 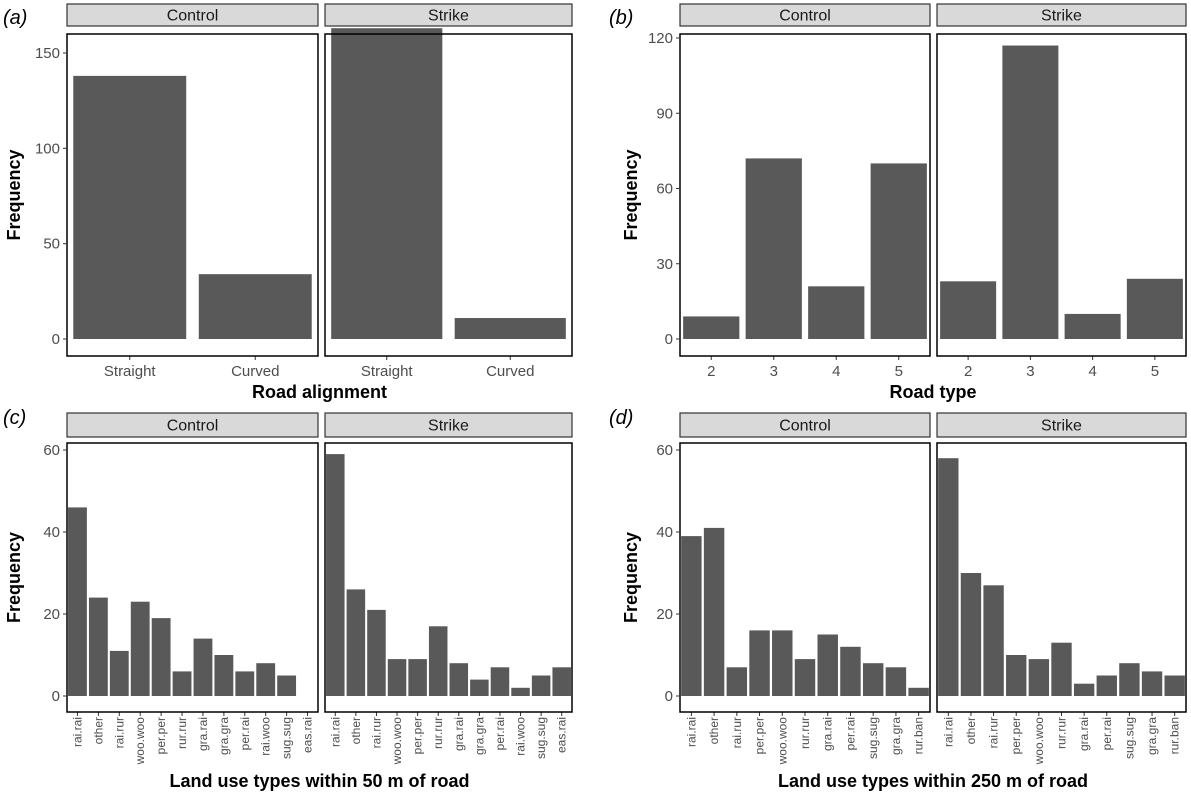 What do you see at coordinates (1175, 735) in the screenshot?
I see `x-tick-label: rur.ban` at bounding box center [1175, 735].